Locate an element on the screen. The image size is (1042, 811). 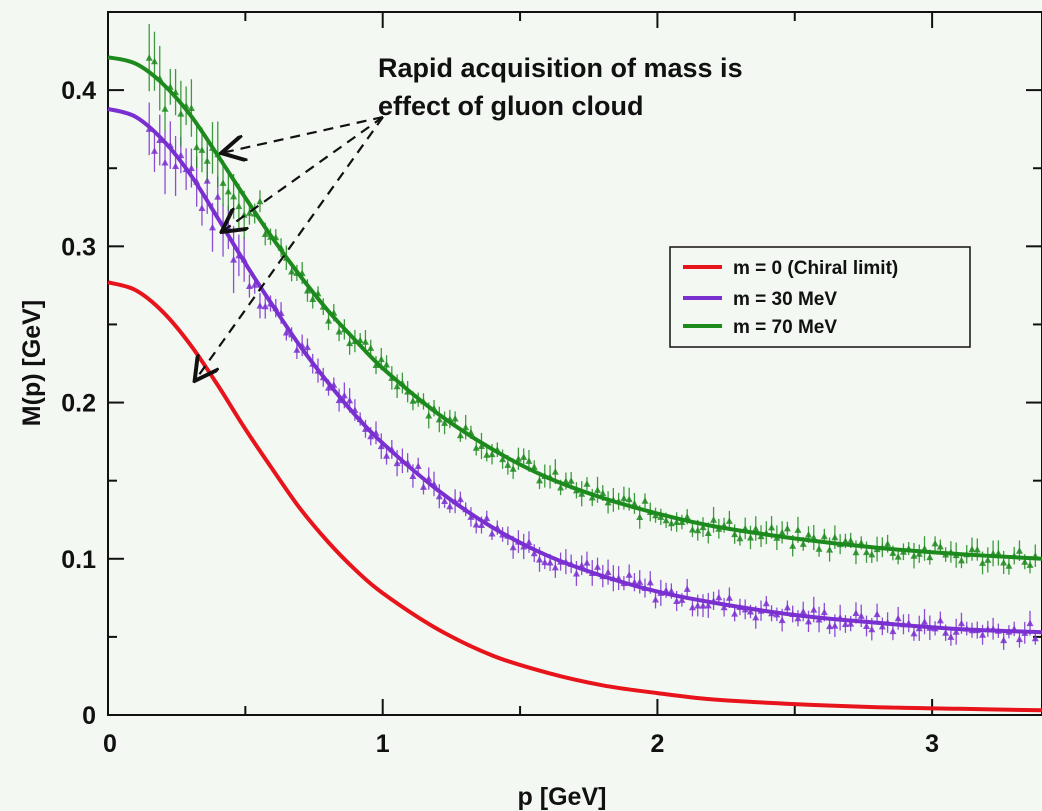
x-axis-title: p [GeV] is located at coordinates (562, 797).